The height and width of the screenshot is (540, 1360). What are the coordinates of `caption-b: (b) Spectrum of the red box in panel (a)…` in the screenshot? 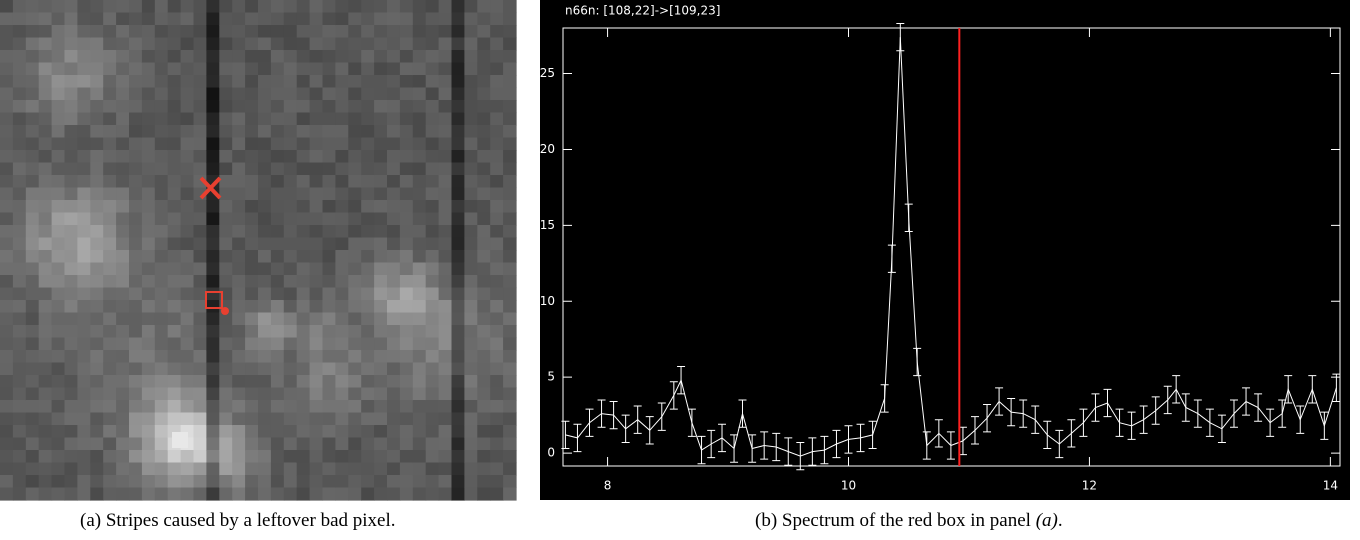 It's located at (909, 521).